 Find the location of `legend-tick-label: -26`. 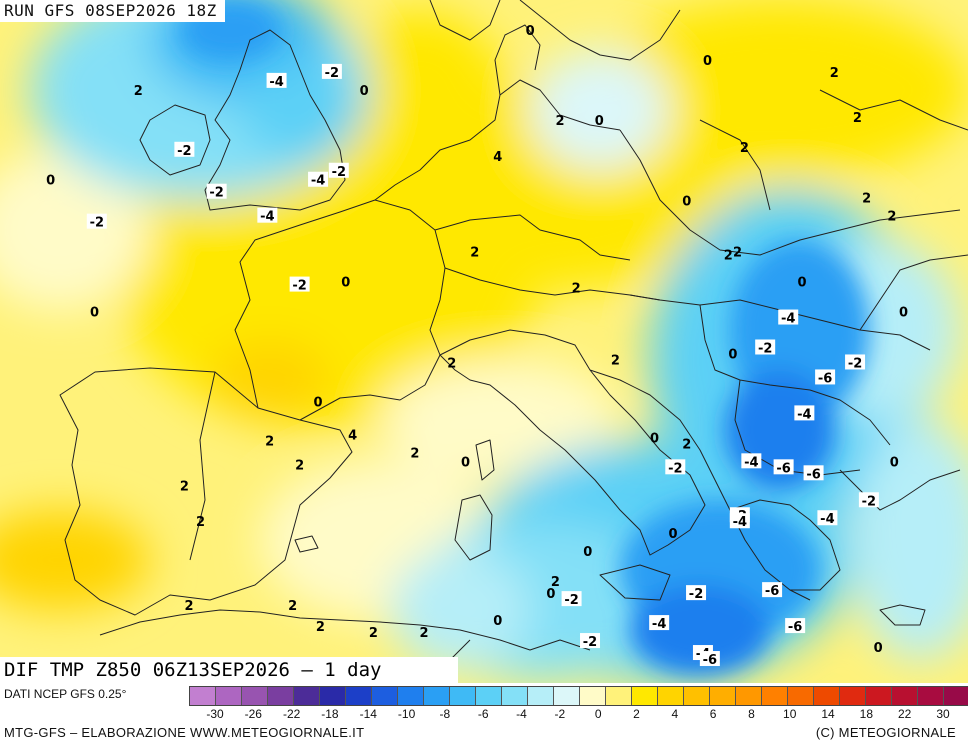

legend-tick-label: -26 is located at coordinates (253, 714).